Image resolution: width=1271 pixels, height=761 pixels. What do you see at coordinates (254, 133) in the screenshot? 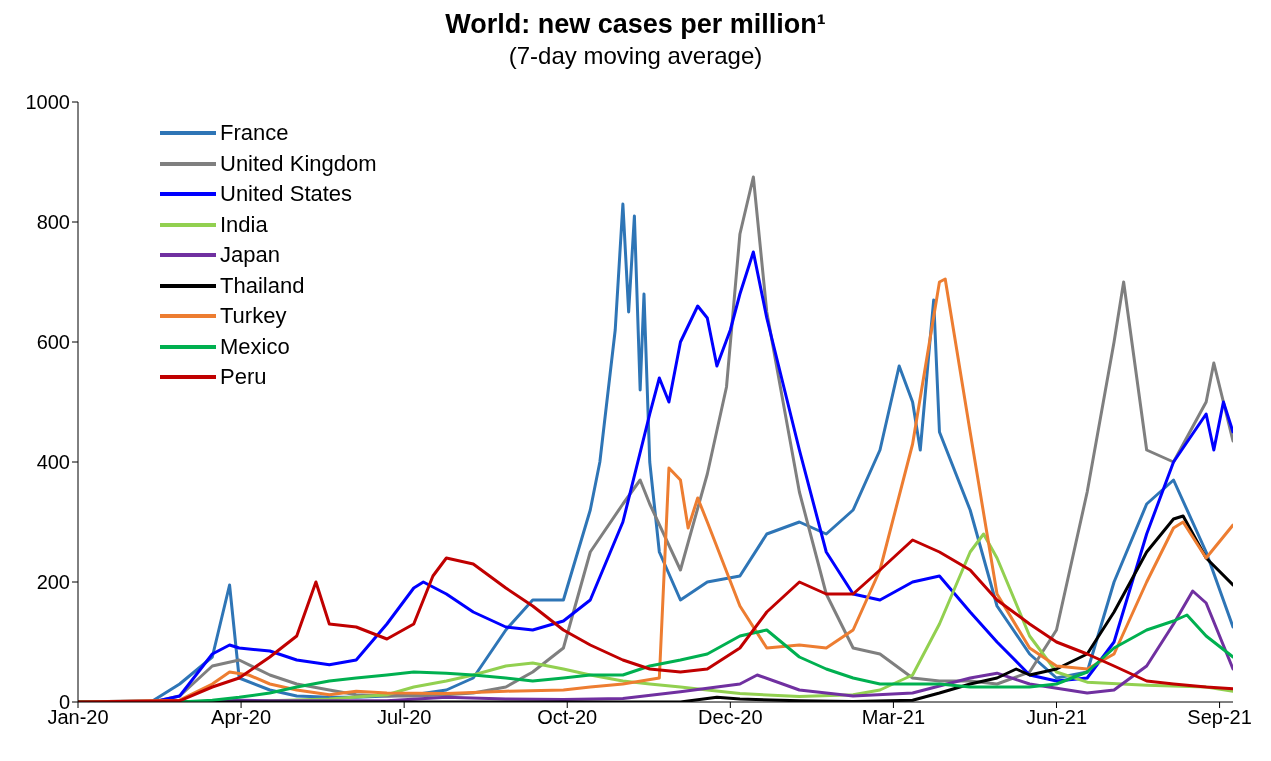
I see `legend-label: France` at bounding box center [254, 133].